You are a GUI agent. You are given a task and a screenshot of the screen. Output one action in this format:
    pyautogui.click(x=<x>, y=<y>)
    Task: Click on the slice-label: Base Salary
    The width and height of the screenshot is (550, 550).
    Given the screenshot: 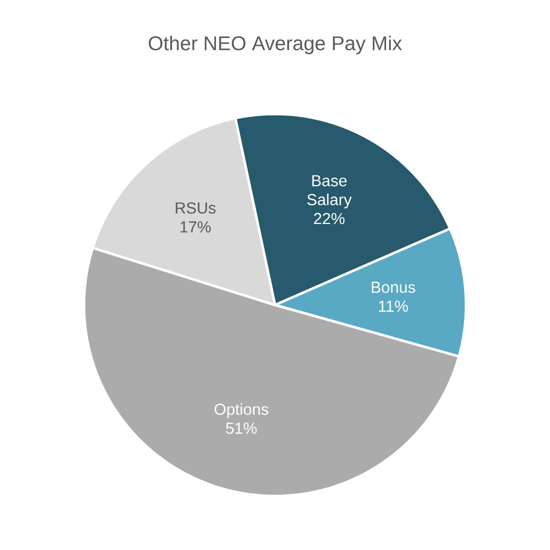 What is the action you would take?
    pyautogui.click(x=329, y=191)
    